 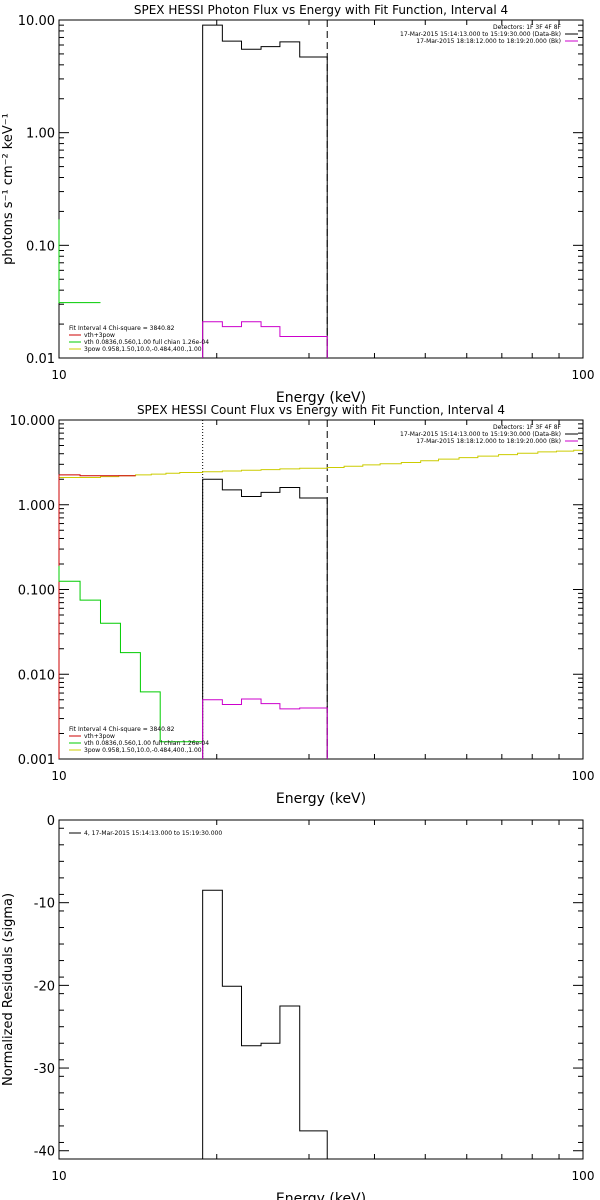 What do you see at coordinates (40, 246) in the screenshot?
I see `chart-1-y-tick-label: 0.10` at bounding box center [40, 246].